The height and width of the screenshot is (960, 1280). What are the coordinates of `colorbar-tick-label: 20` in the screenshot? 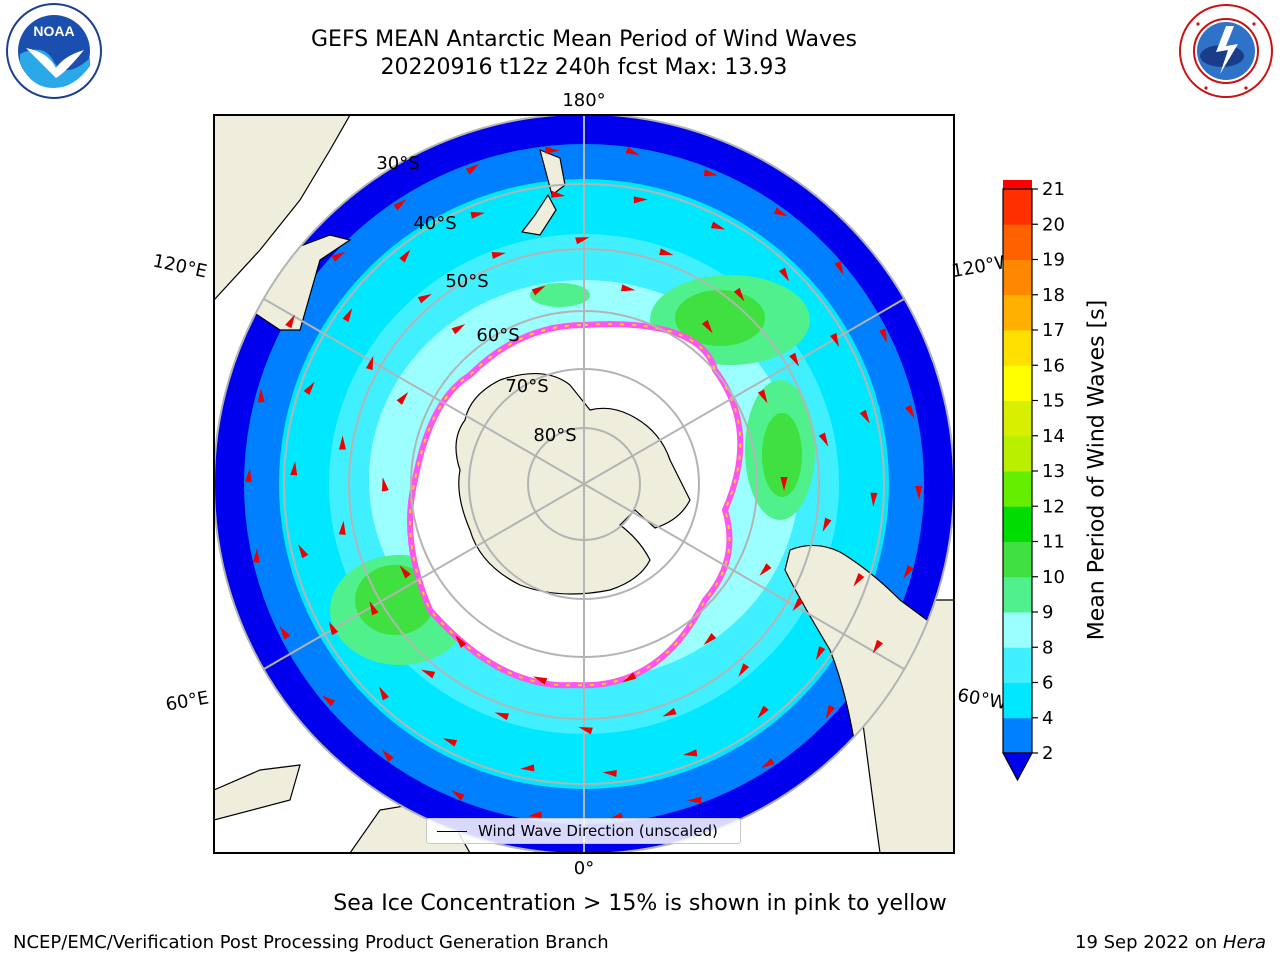 It's located at (1053, 224).